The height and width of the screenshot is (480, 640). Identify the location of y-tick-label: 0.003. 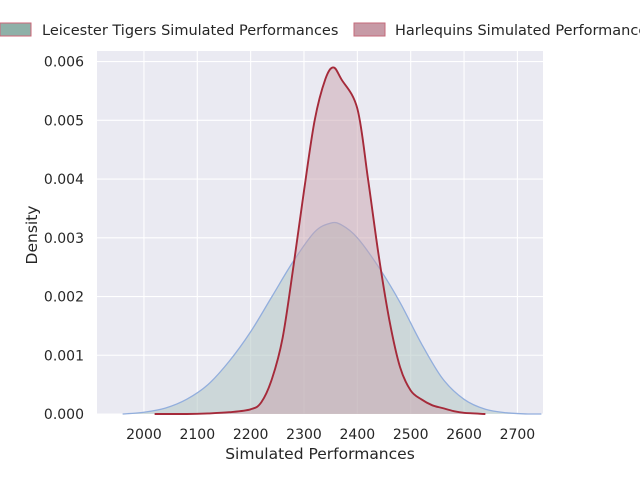
(64, 239).